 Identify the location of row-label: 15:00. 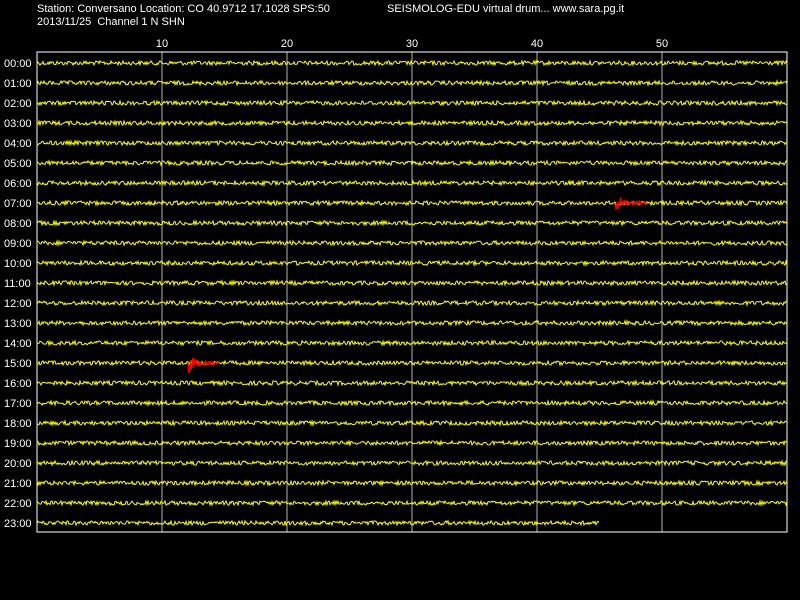
(18, 364).